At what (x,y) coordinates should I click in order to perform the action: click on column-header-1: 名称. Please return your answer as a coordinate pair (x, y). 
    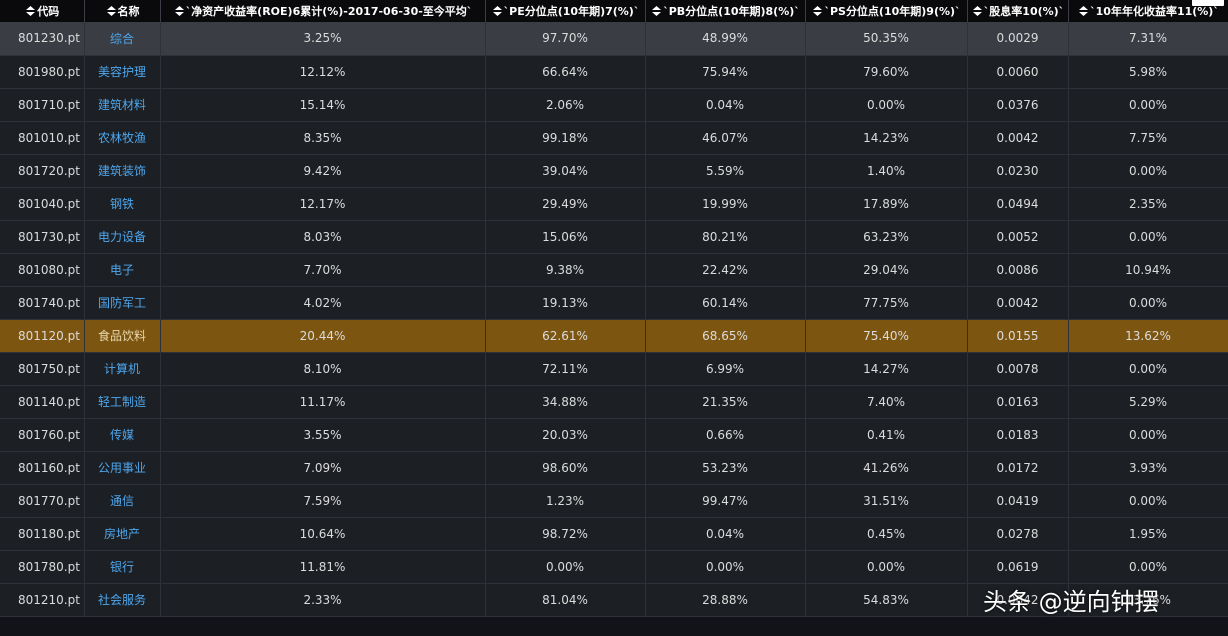
    Looking at the image, I should click on (122, 11).